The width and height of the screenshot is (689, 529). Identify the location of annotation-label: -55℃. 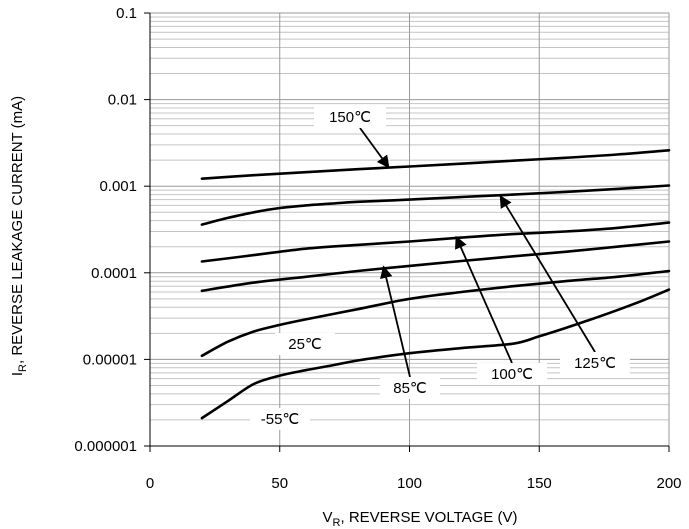
(280, 419).